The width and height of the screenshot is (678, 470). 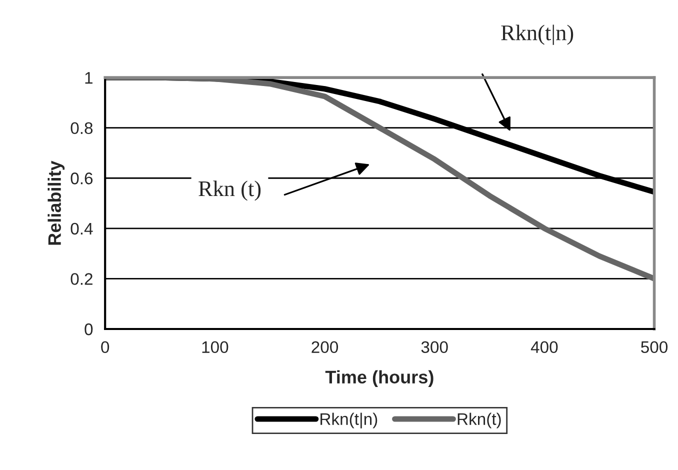 What do you see at coordinates (81, 128) in the screenshot?
I see `y-tick-label: 0.8` at bounding box center [81, 128].